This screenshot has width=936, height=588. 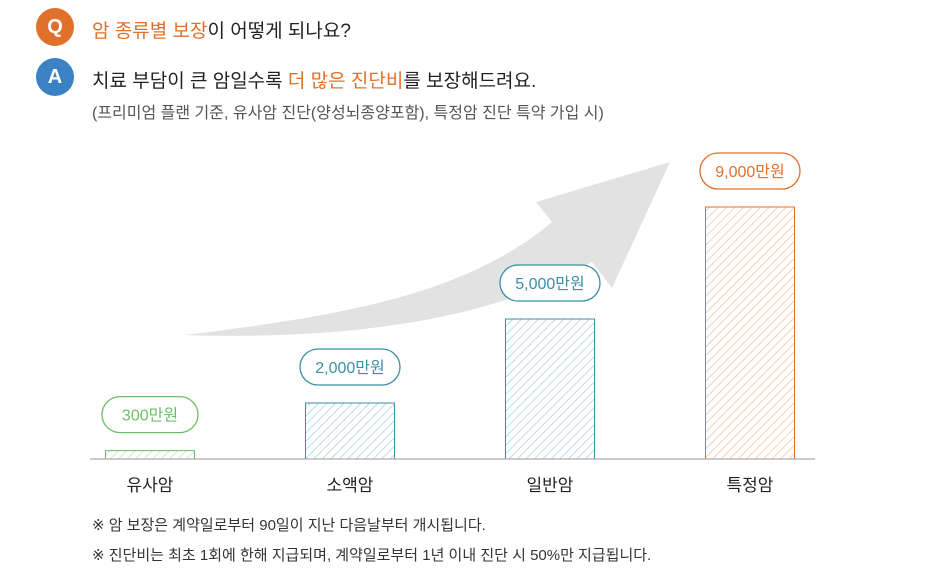 What do you see at coordinates (190, 81) in the screenshot?
I see `answer-pre: 치료 부담이 큰 암일수록` at bounding box center [190, 81].